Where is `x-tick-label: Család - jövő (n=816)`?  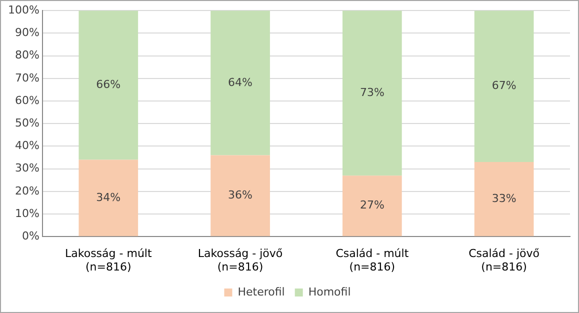 x-tick-label: Család - jövő (n=816) is located at coordinates (504, 260).